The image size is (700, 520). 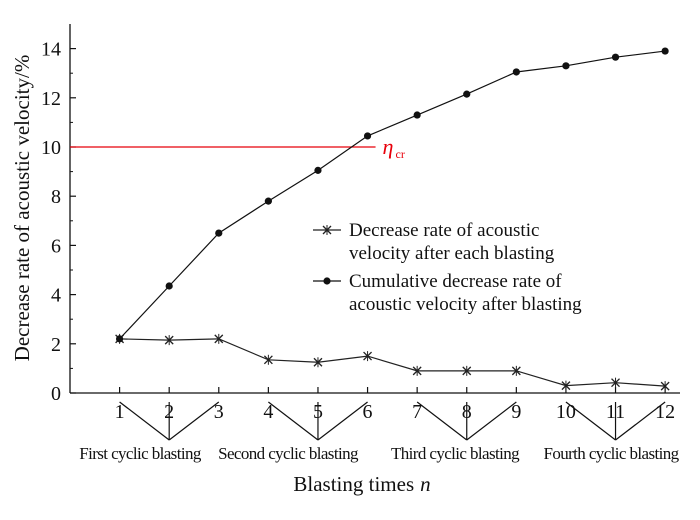 What do you see at coordinates (288, 453) in the screenshot?
I see `group-label: Second cyclic blasting` at bounding box center [288, 453].